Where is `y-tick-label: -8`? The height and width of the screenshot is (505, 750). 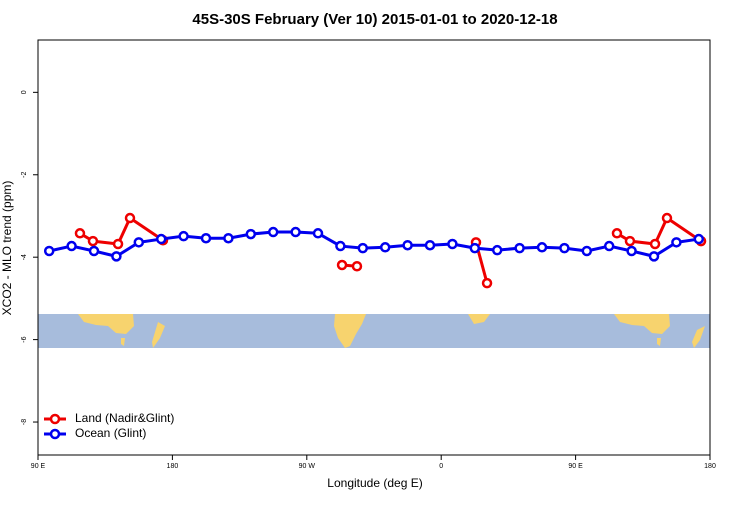
y-tick-label: -8 is located at coordinates (24, 422).